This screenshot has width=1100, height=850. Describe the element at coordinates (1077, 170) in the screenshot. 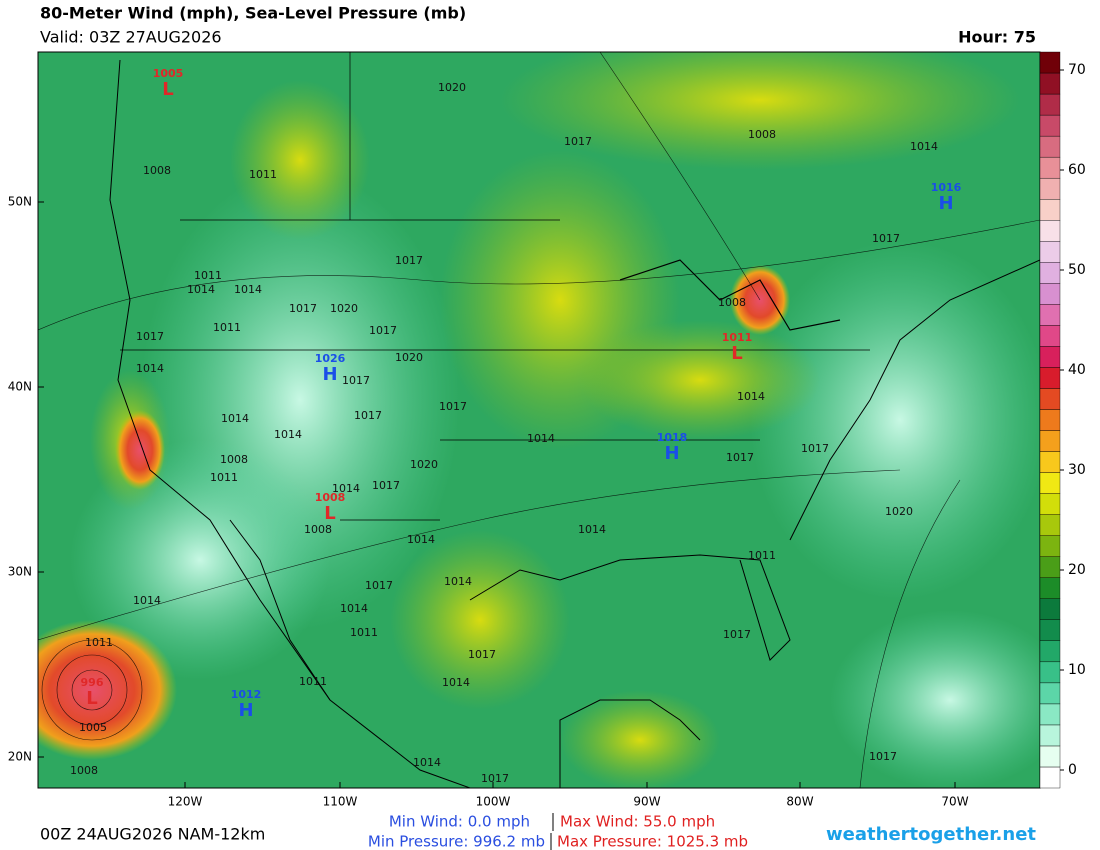

I see `colorbar-label: 60` at that location.